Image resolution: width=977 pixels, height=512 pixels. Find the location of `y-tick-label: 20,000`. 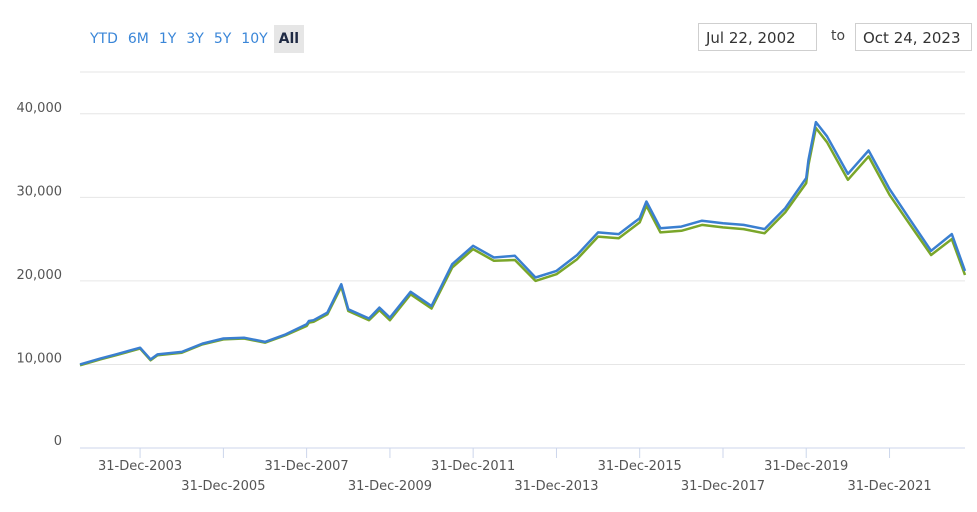

y-tick-label: 20,000 is located at coordinates (40, 275).